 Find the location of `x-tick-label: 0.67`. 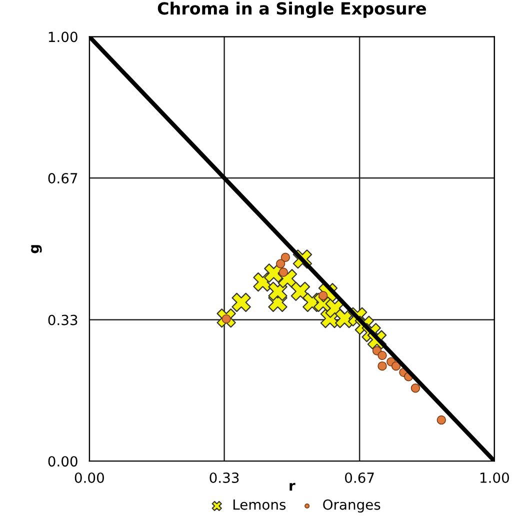

x-tick-label: 0.67 is located at coordinates (359, 477).